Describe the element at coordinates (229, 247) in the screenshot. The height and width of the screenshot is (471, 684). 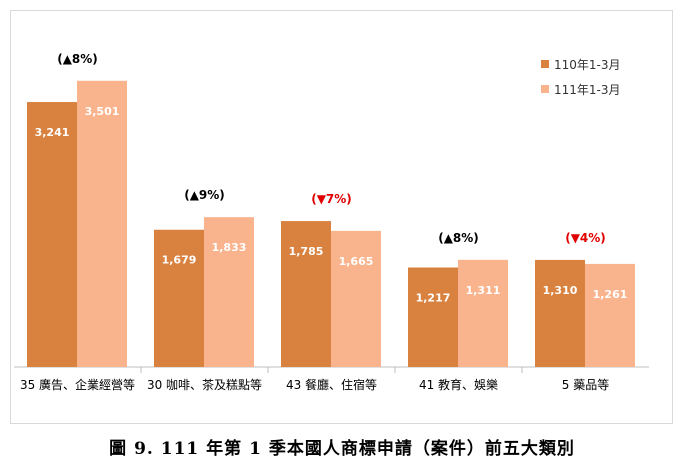
I see `data-label-111-2: 1,833` at that location.